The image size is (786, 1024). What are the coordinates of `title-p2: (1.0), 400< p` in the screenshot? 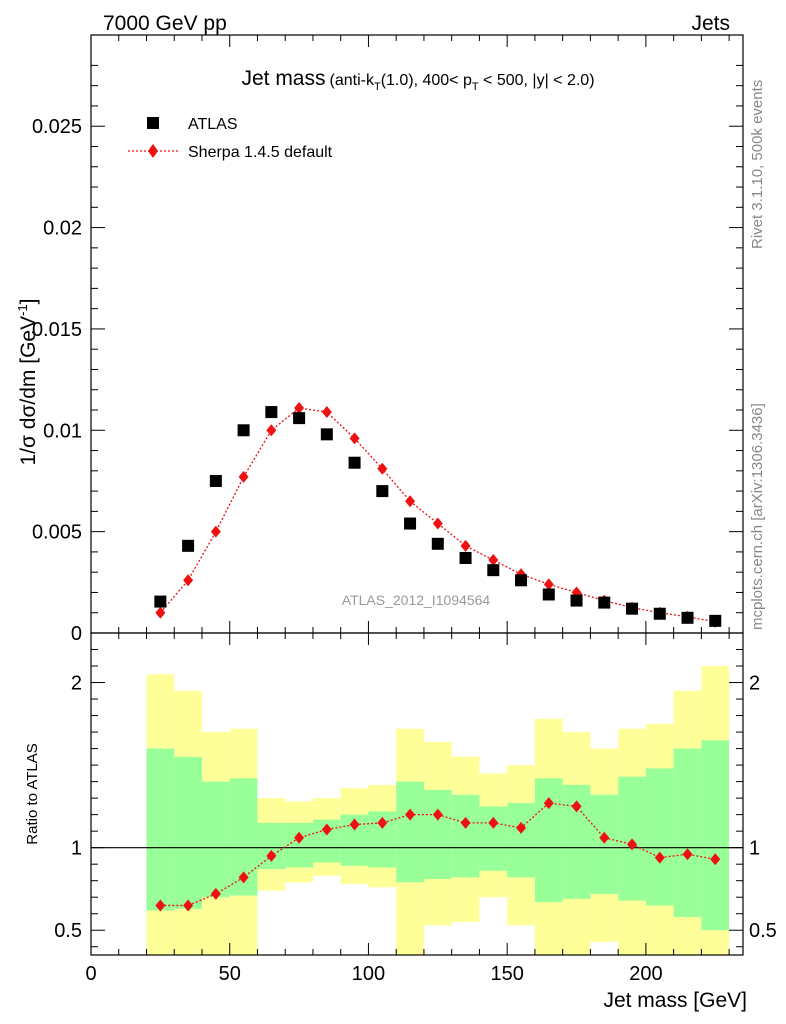 It's located at (426, 80).